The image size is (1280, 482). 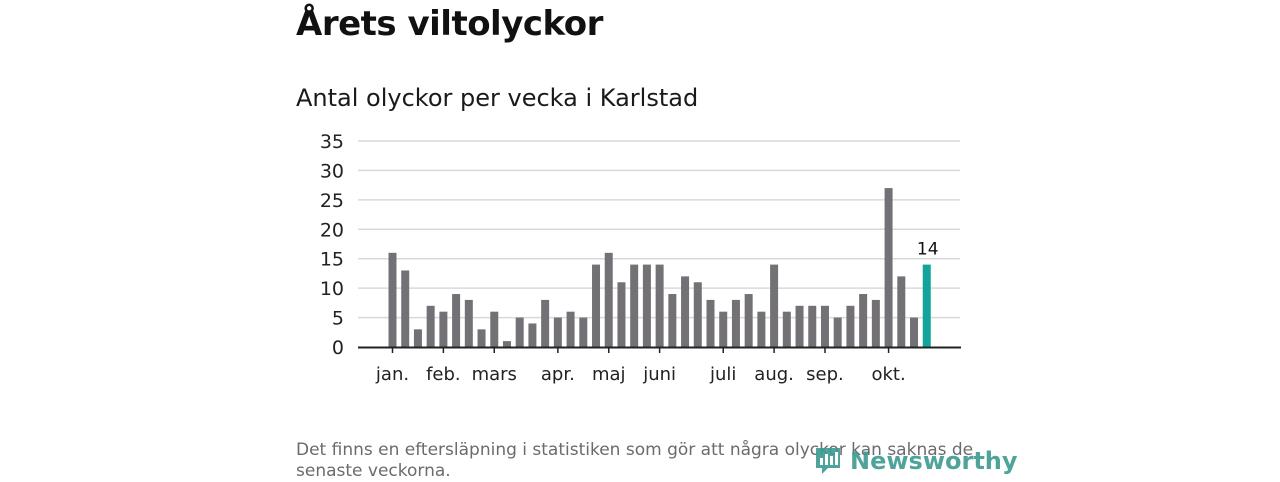 What do you see at coordinates (332, 142) in the screenshot?
I see `y-tick-label: 35` at bounding box center [332, 142].